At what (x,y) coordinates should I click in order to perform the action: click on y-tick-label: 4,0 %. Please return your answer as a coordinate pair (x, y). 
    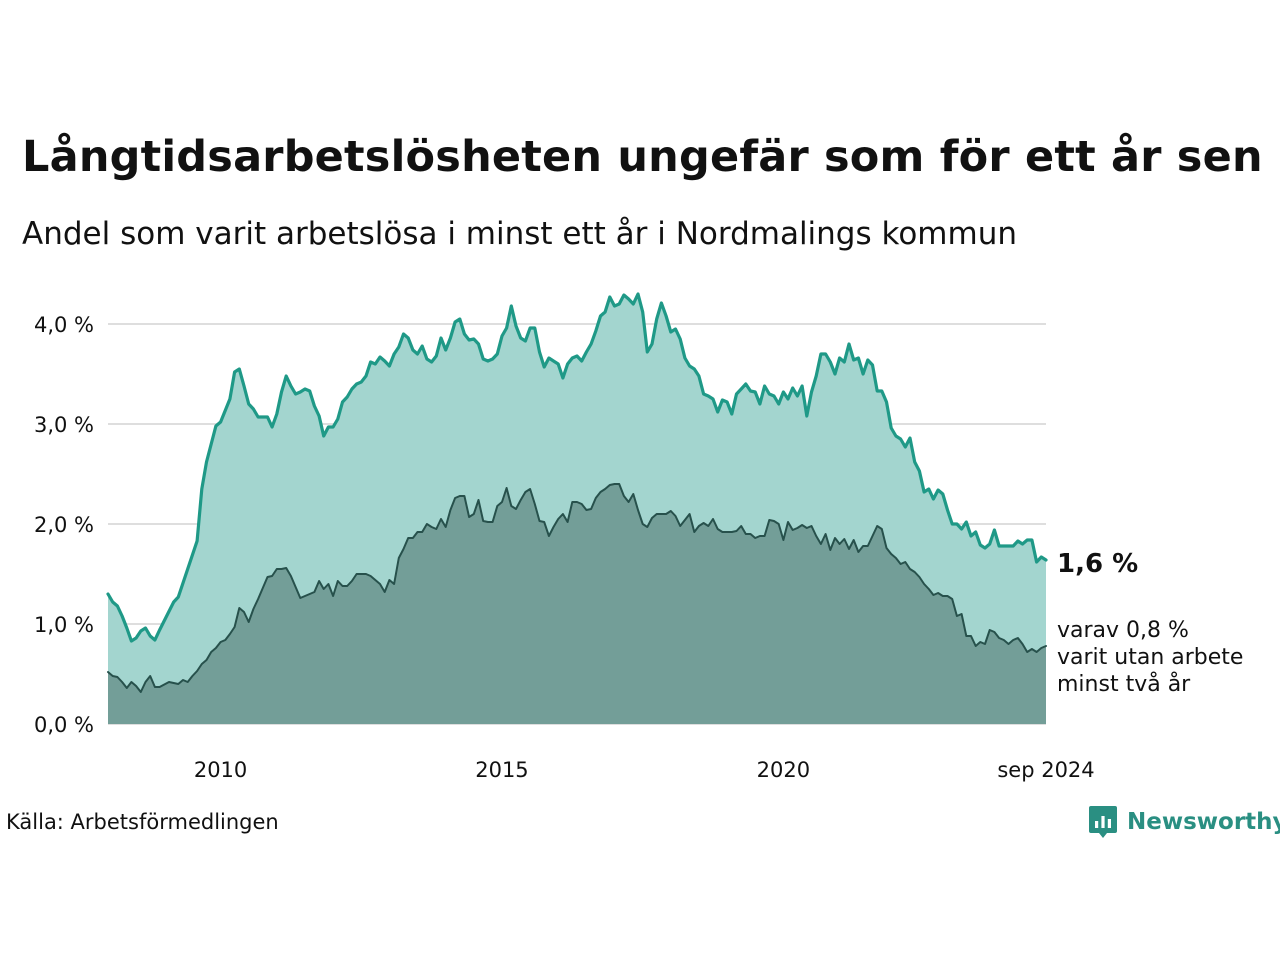
    Looking at the image, I should click on (64, 325).